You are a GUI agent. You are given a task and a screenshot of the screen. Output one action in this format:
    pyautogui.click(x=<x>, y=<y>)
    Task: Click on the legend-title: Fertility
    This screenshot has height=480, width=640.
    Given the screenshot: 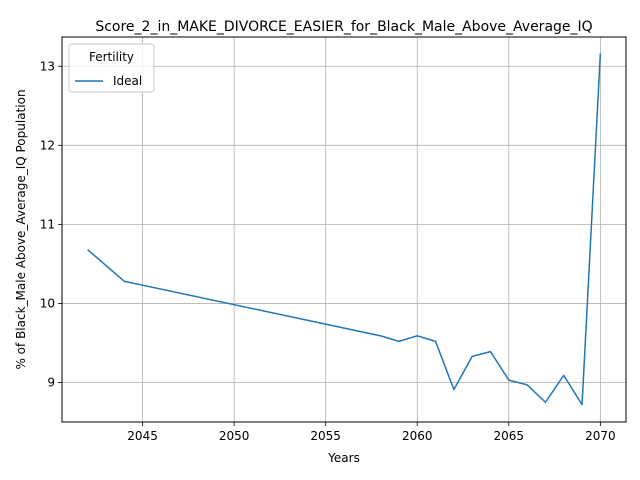 What is the action you would take?
    pyautogui.click(x=111, y=57)
    